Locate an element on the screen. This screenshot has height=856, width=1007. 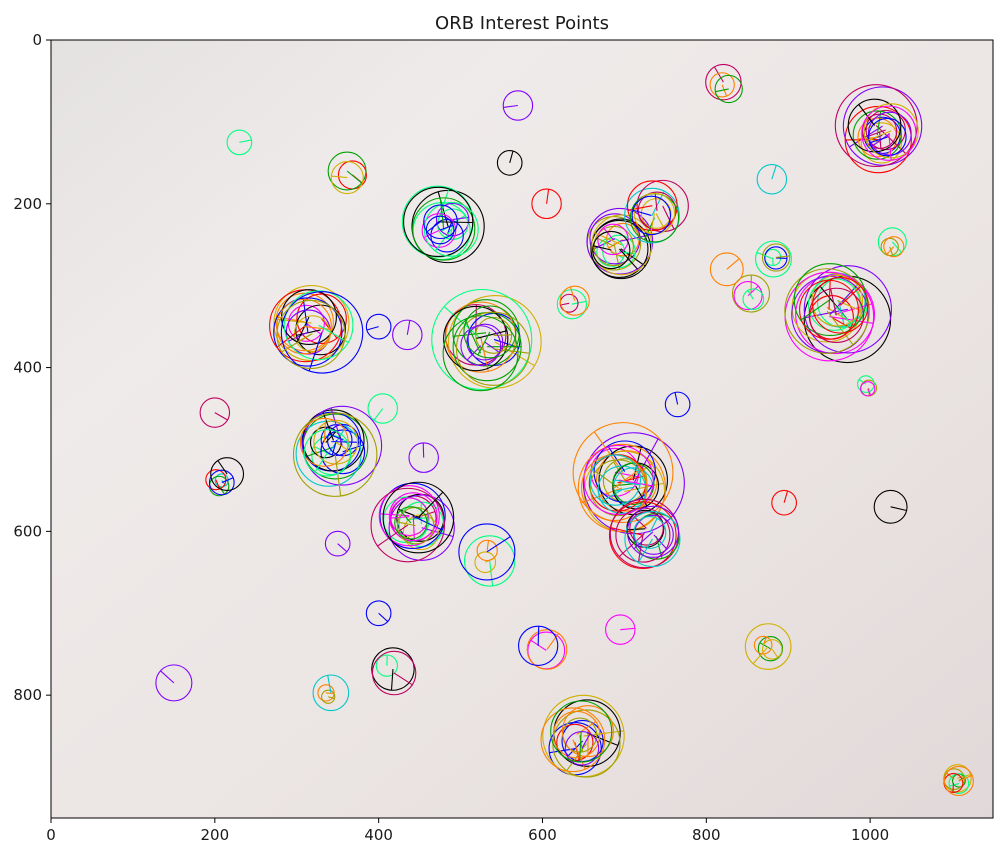
y-tick-label: 800 is located at coordinates (27, 695).